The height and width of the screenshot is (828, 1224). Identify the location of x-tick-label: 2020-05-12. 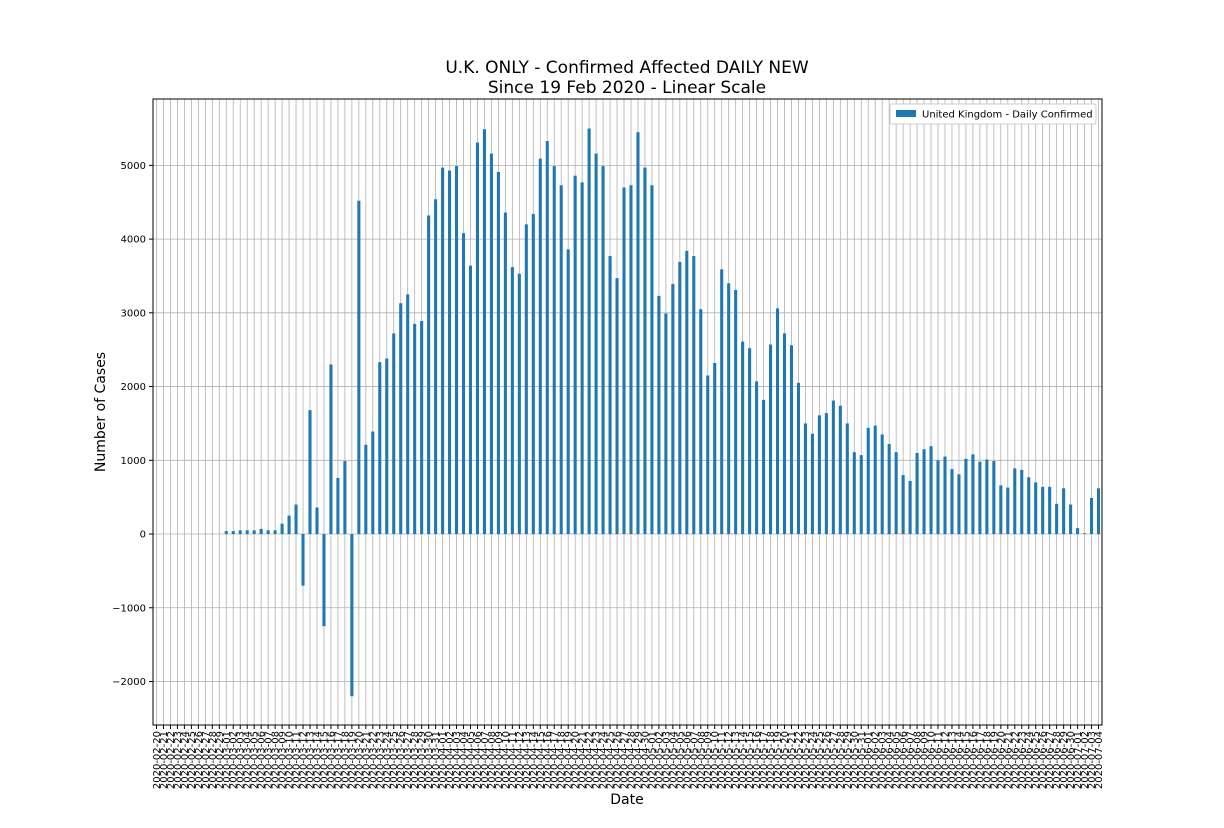
(729, 760).